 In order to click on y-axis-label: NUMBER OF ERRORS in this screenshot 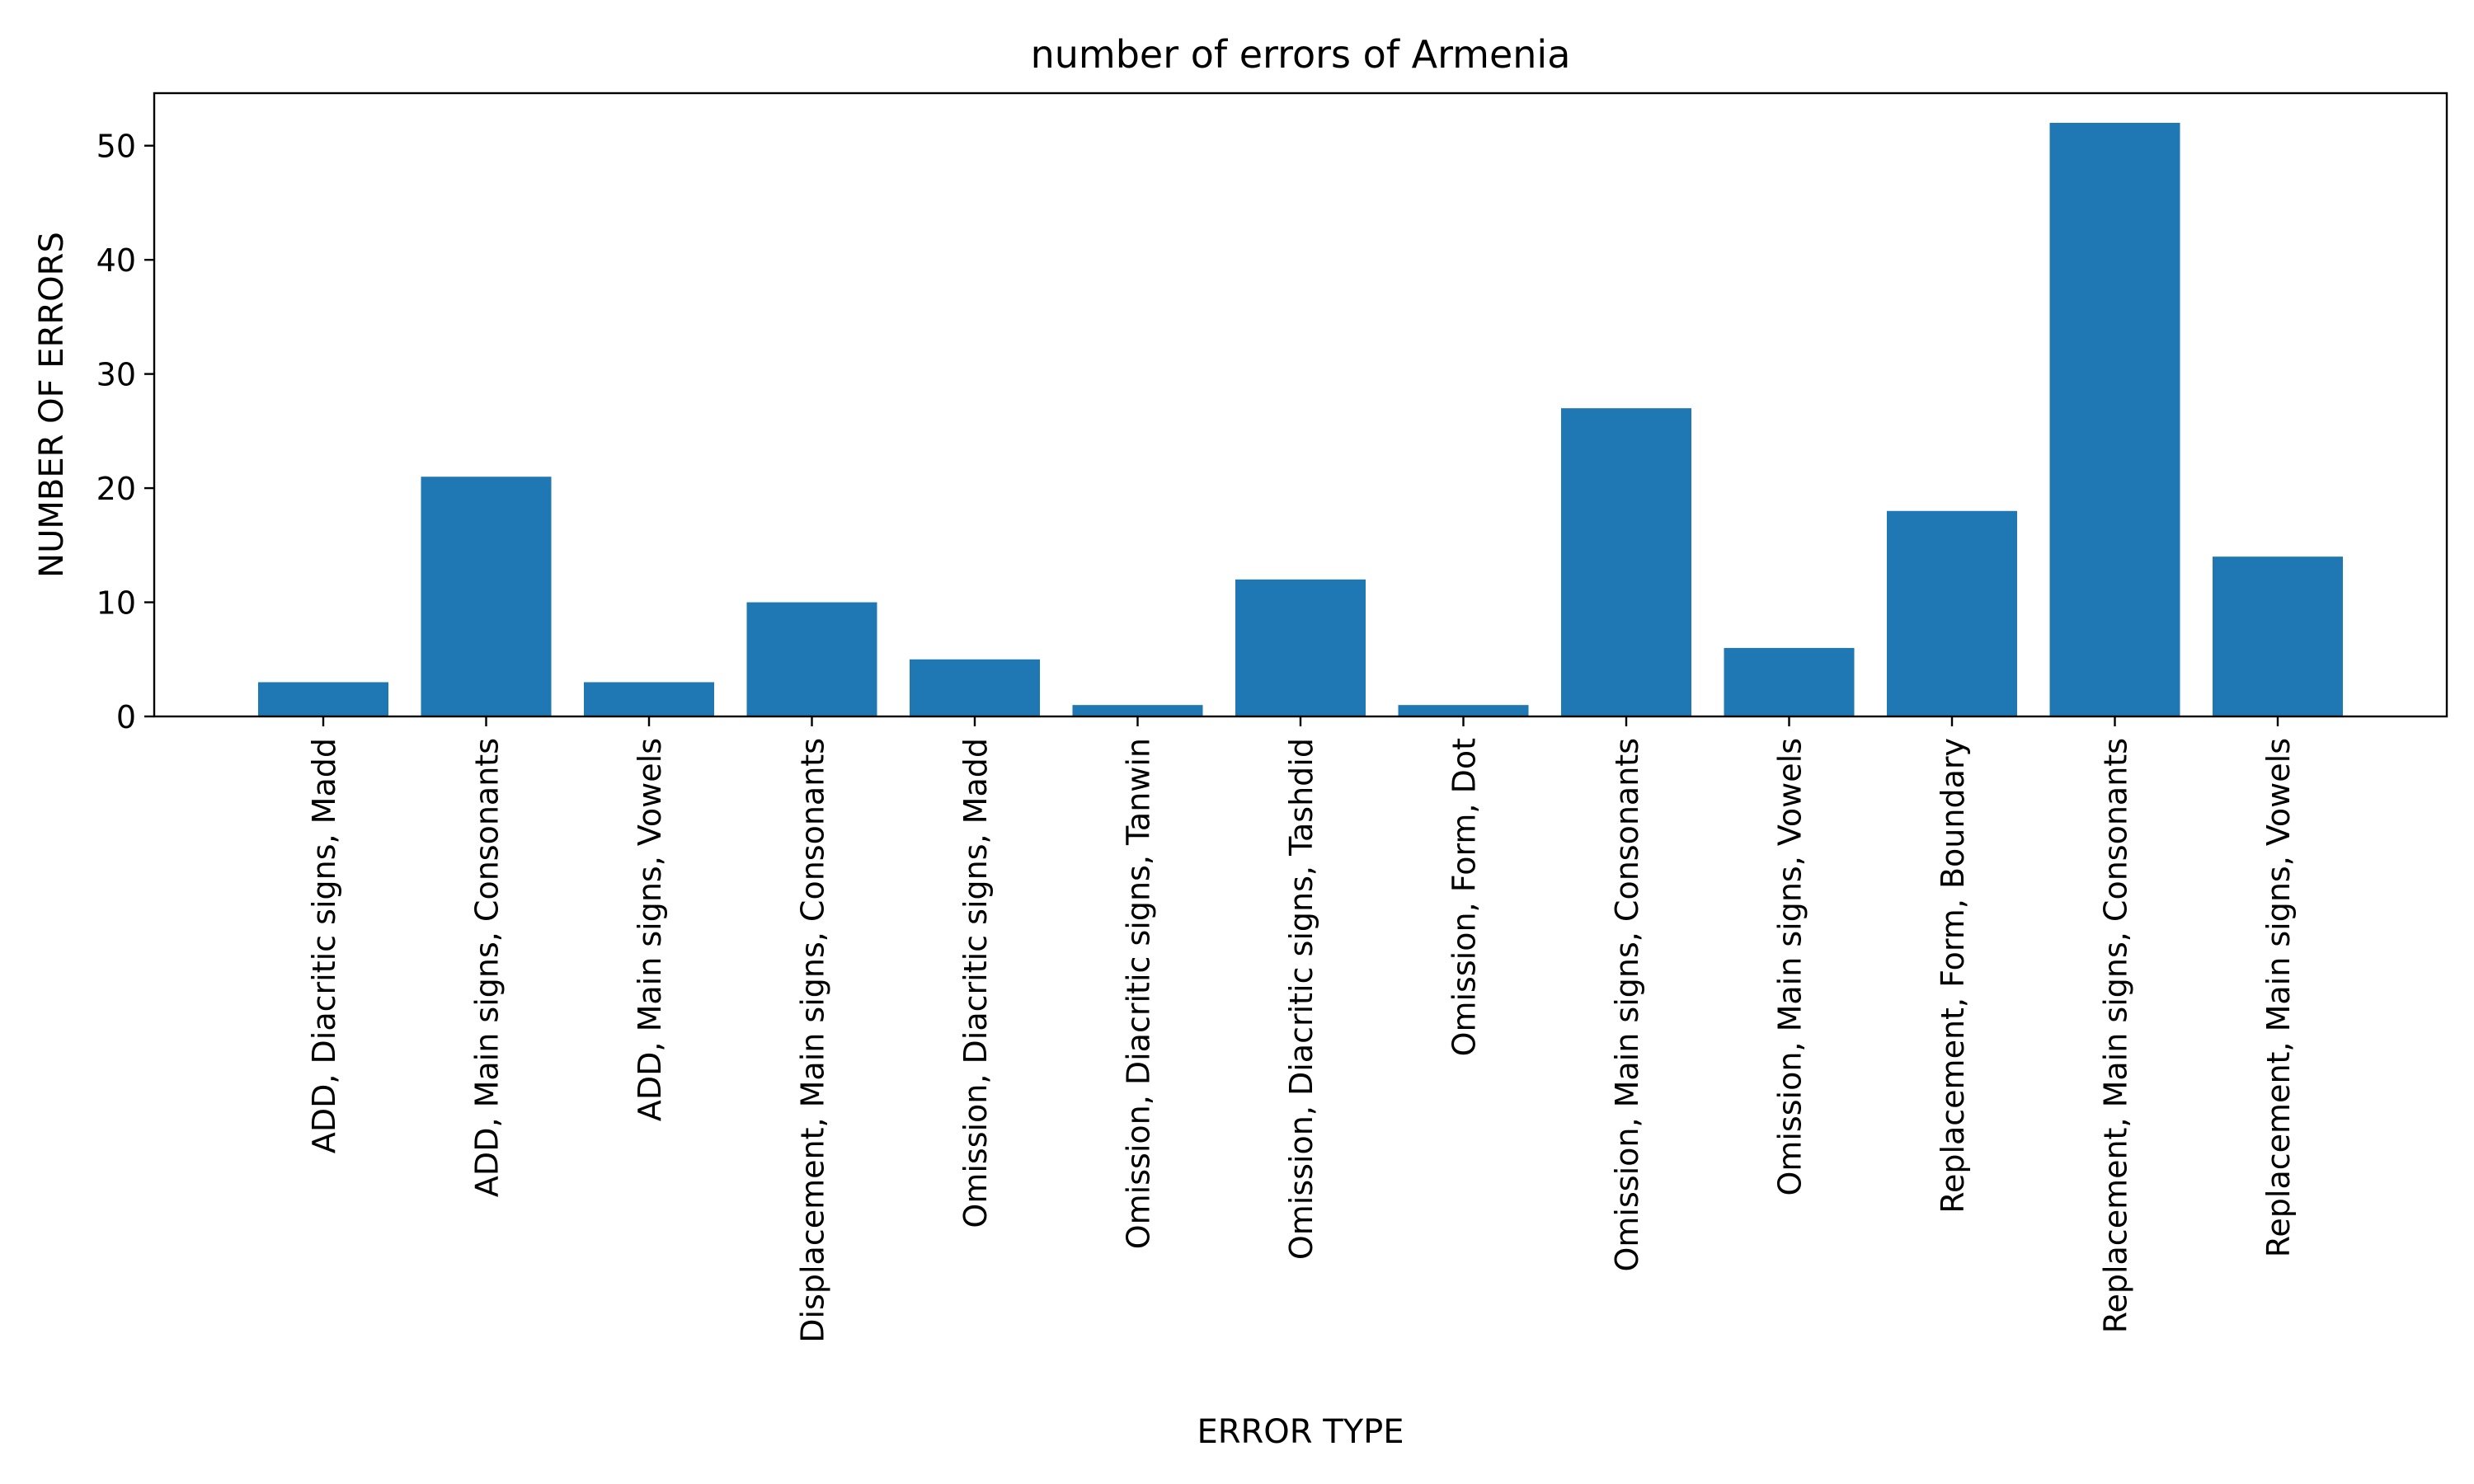, I will do `click(52, 405)`.